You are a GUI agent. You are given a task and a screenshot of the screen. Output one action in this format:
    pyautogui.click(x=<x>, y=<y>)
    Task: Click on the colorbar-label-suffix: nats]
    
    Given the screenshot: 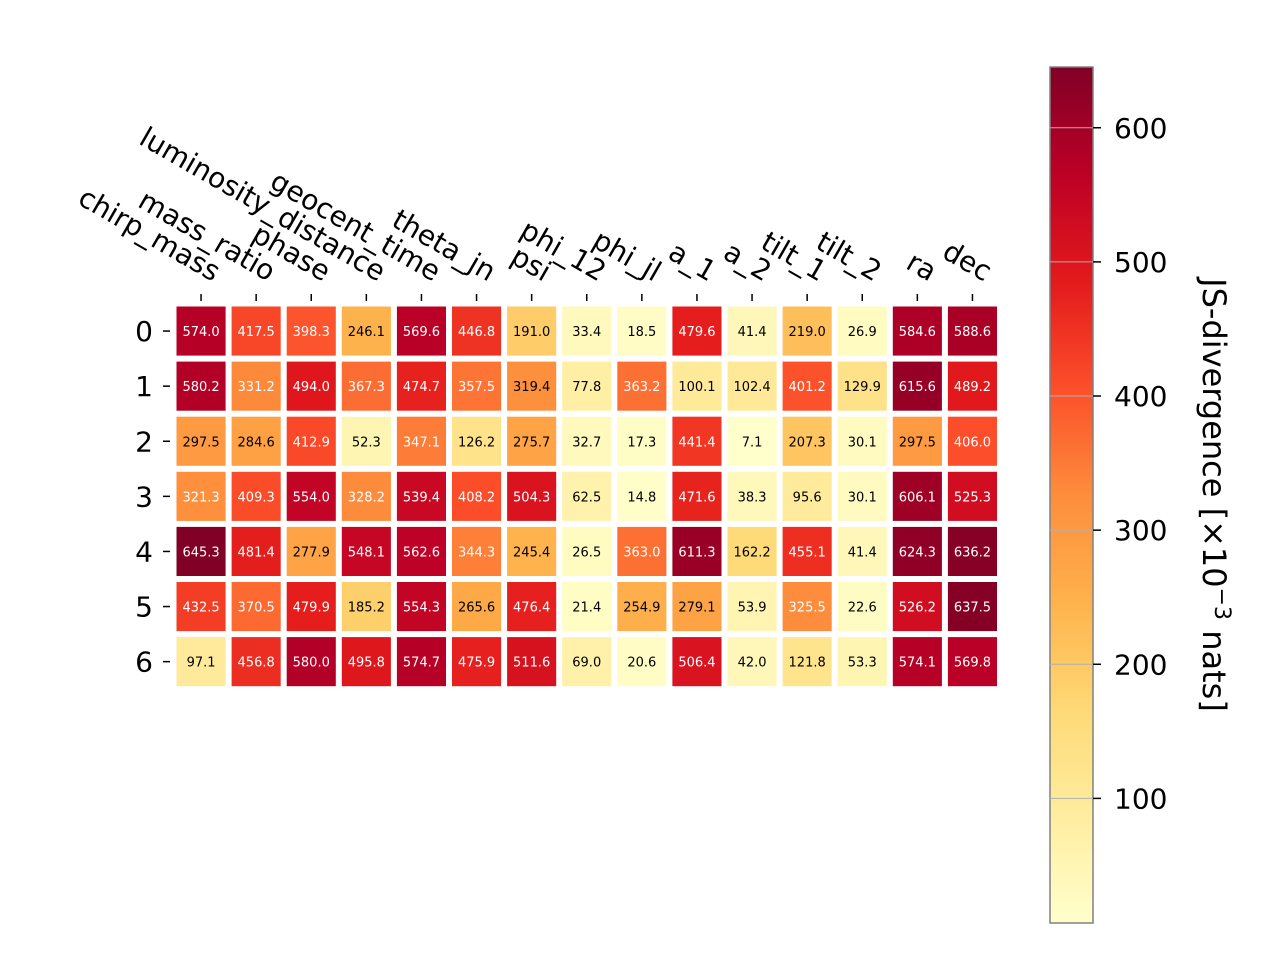 What is the action you would take?
    pyautogui.click(x=1214, y=666)
    